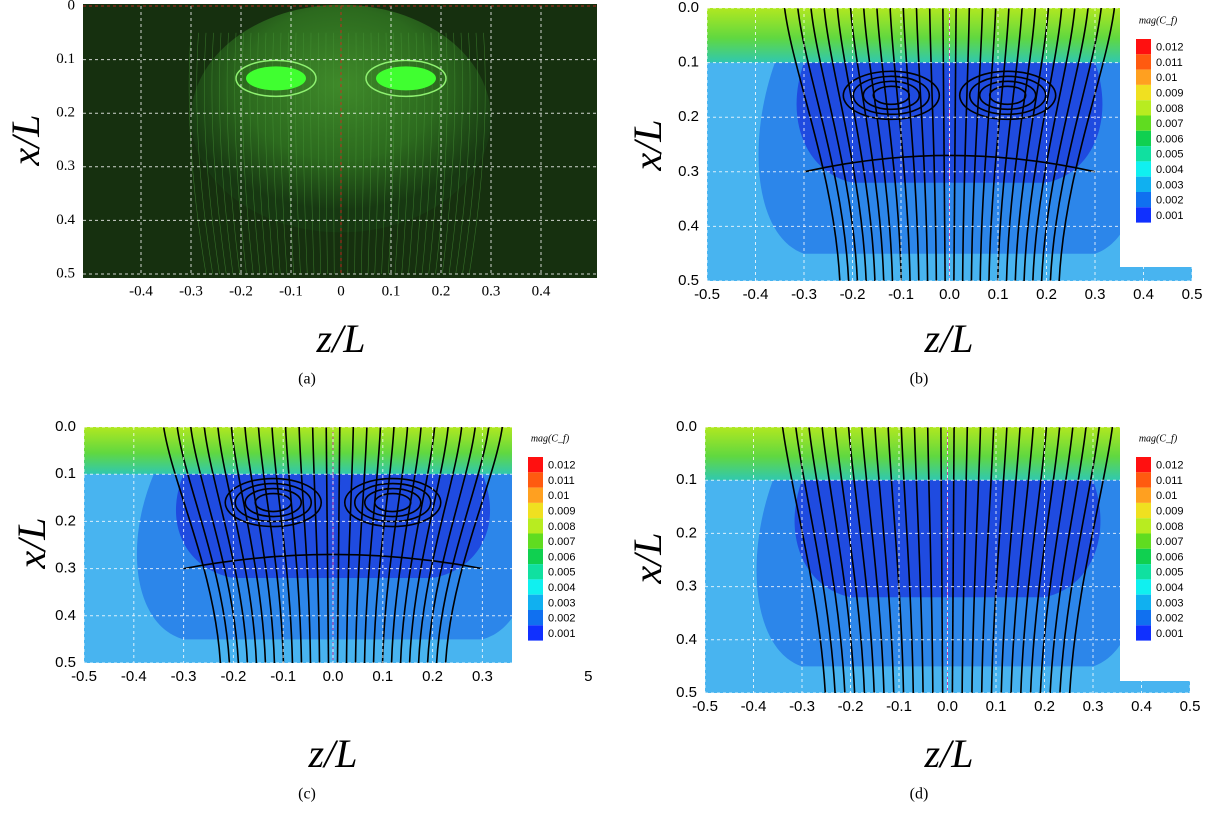 This screenshot has width=1222, height=813. Describe the element at coordinates (851, 706) in the screenshot. I see `x-tick-label: -0.2` at that location.